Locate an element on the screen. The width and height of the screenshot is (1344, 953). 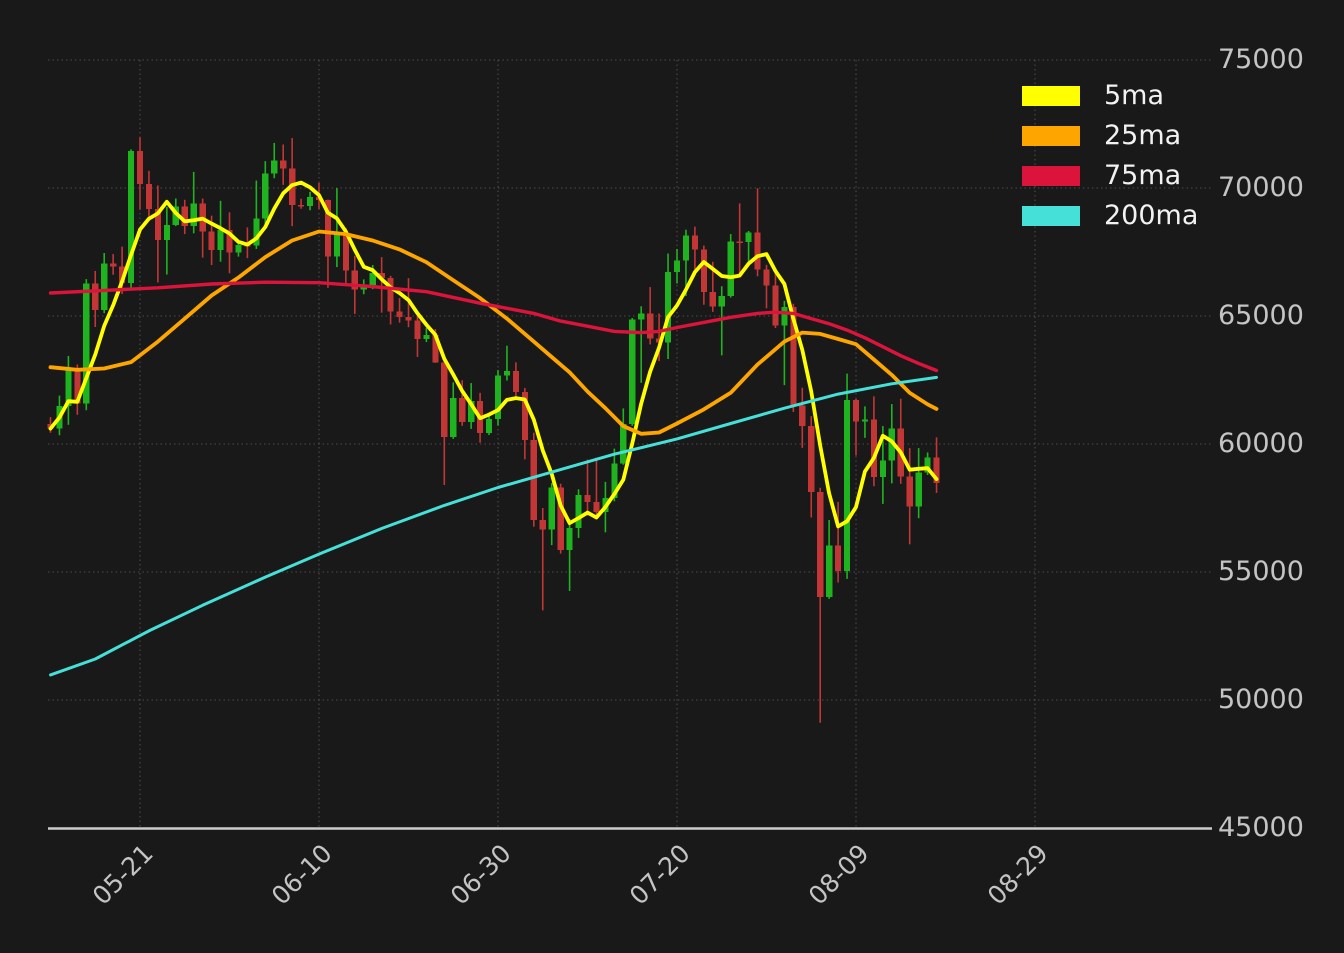
legend-item-5ma: 5ma is located at coordinates (1110, 95).